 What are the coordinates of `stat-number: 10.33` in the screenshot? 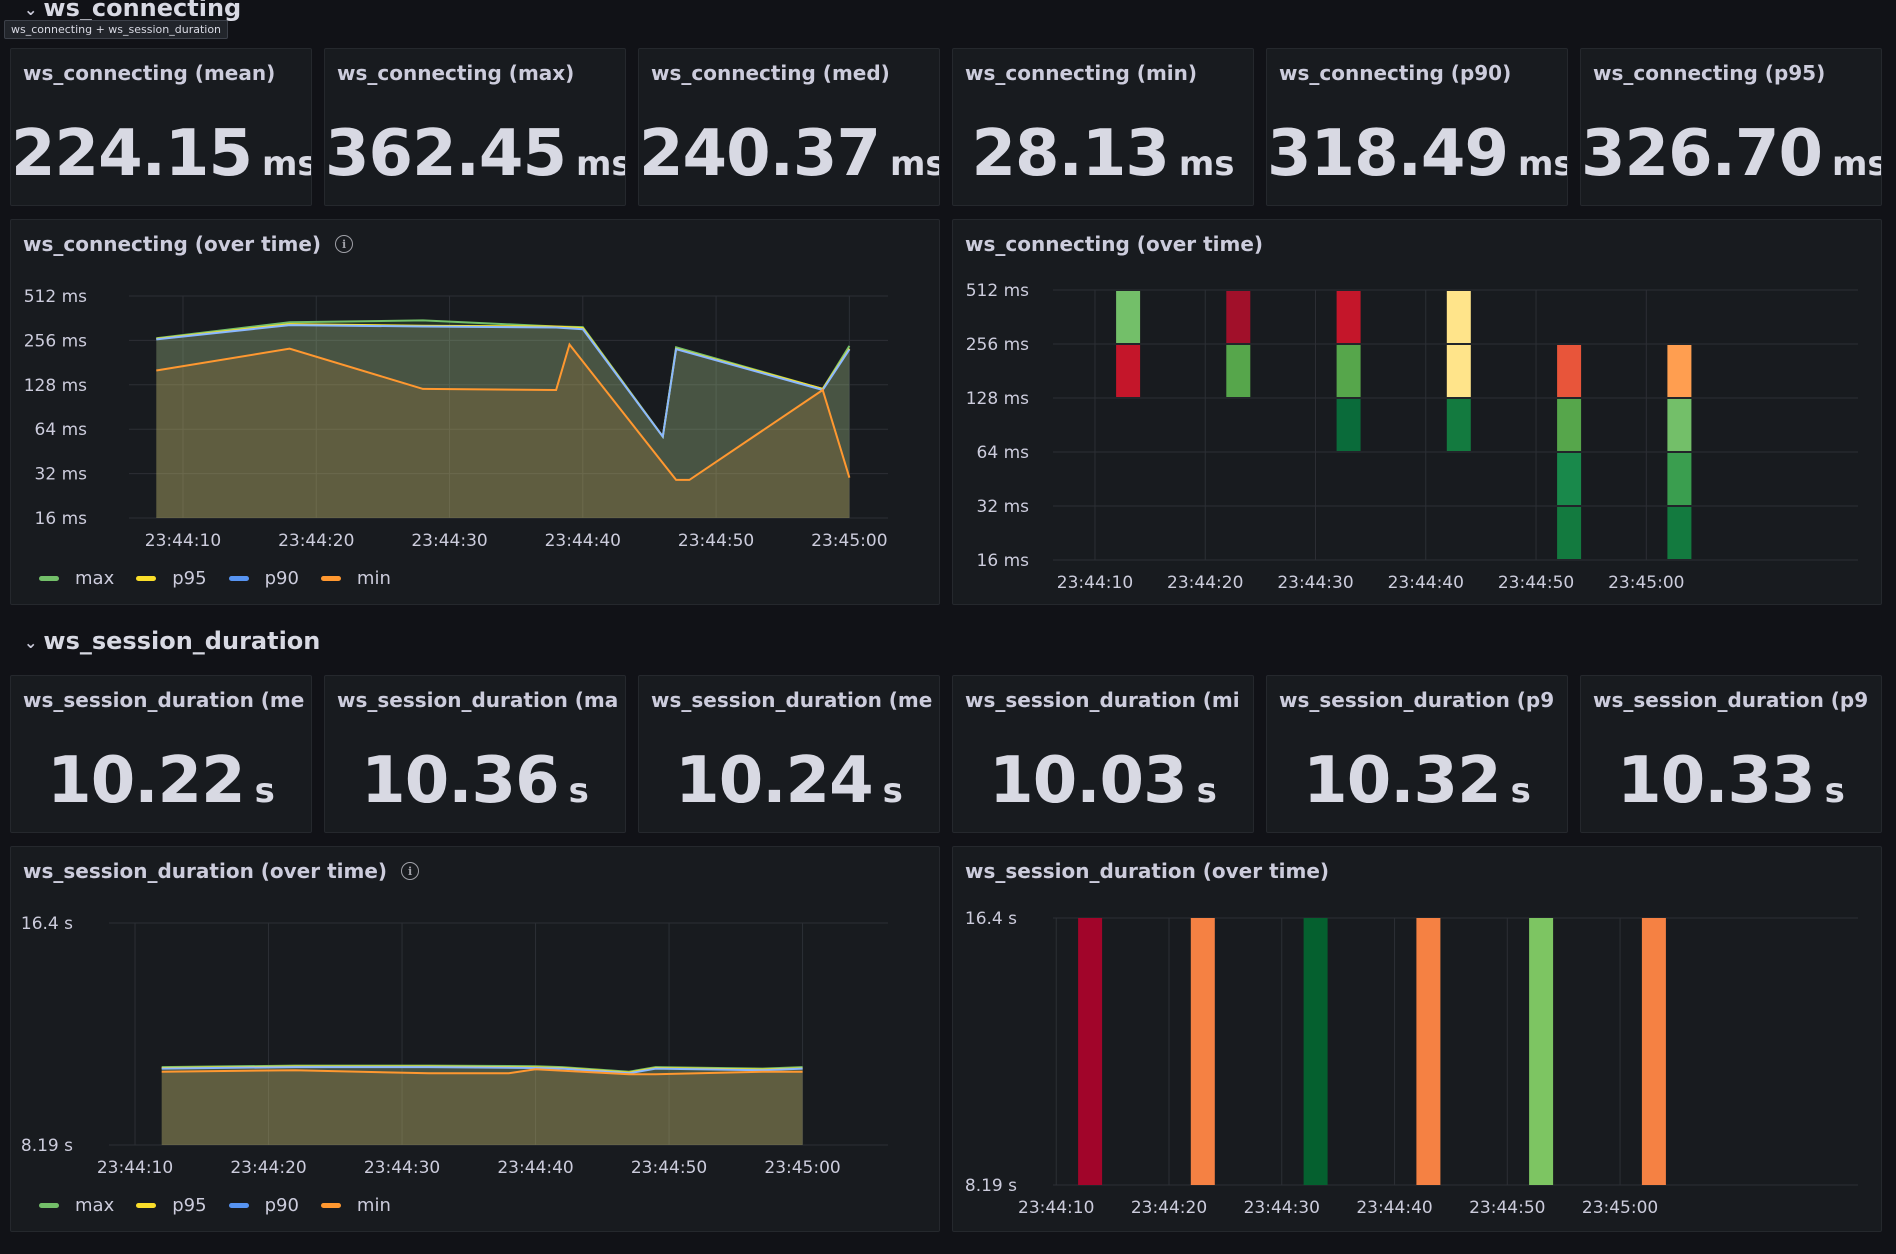 It's located at (1716, 781).